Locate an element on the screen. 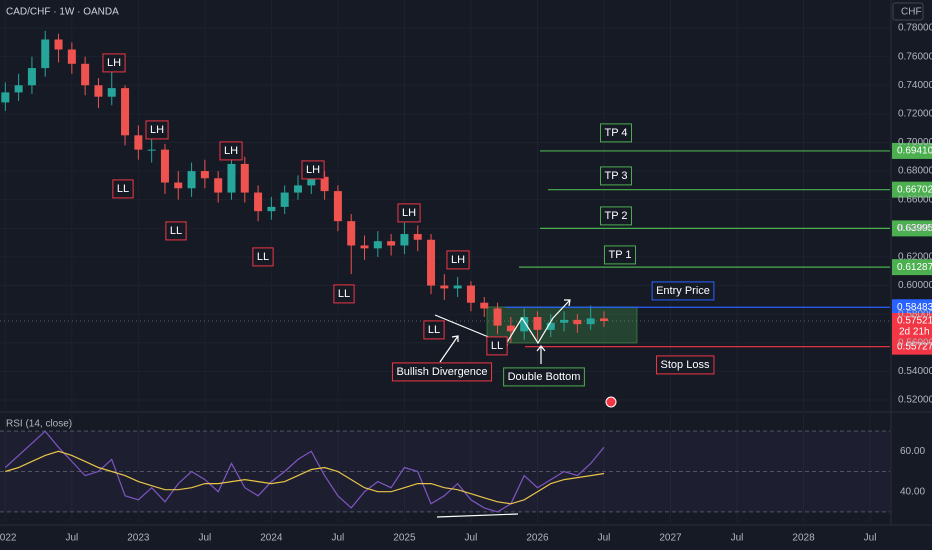 The image size is (932, 550). y-tick-label: 0.60000 is located at coordinates (915, 285).